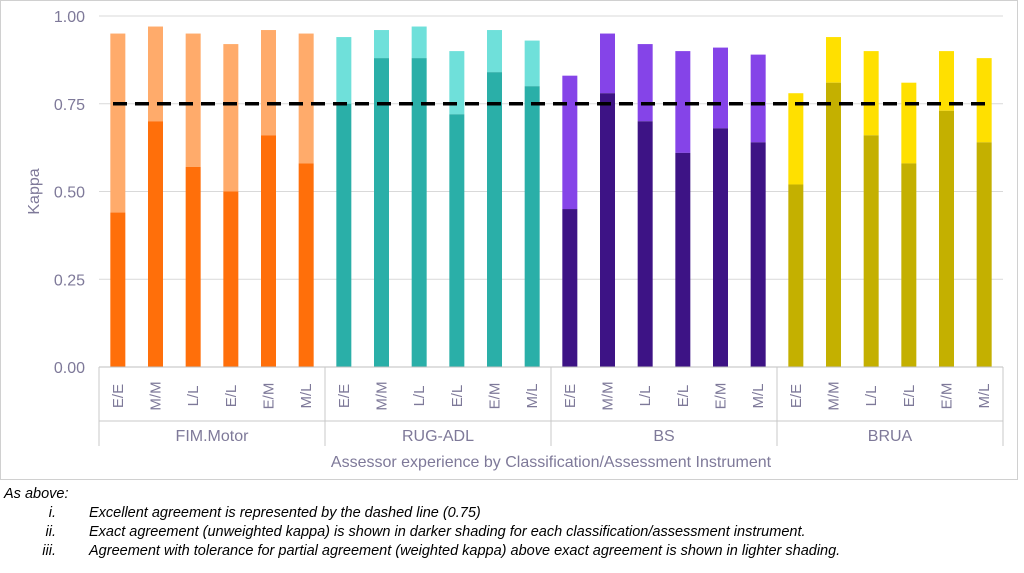 This screenshot has height=573, width=1024. What do you see at coordinates (69, 105) in the screenshot?
I see `y-tick-label: 0.75` at bounding box center [69, 105].